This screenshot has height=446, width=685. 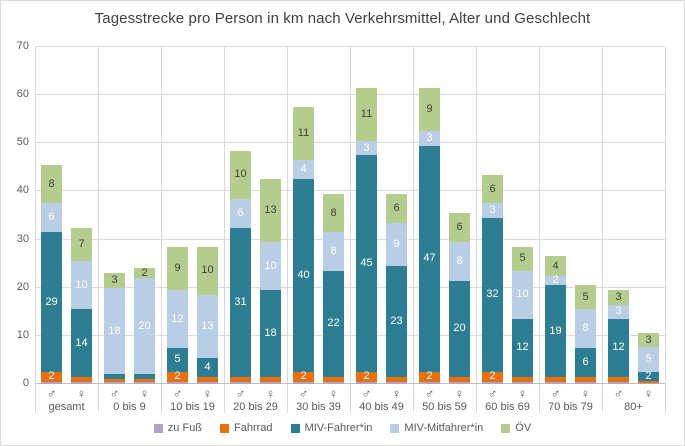 I want to click on stacked-bar: 23 9 6, so click(x=396, y=288).